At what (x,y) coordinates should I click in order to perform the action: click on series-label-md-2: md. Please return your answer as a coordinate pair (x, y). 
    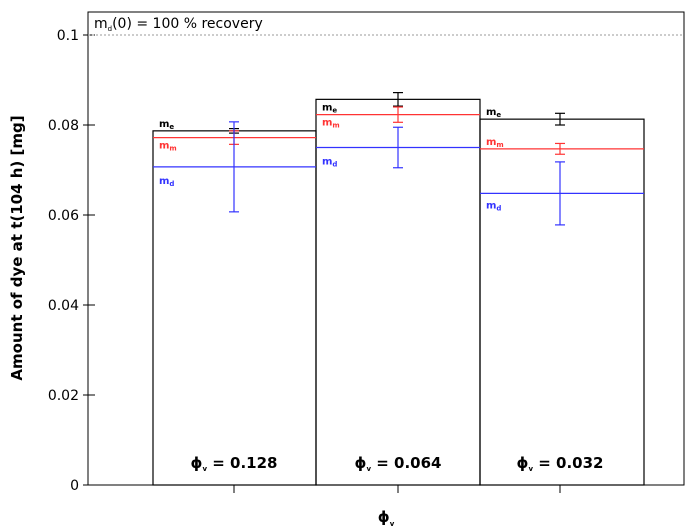
    Looking at the image, I should click on (493, 206).